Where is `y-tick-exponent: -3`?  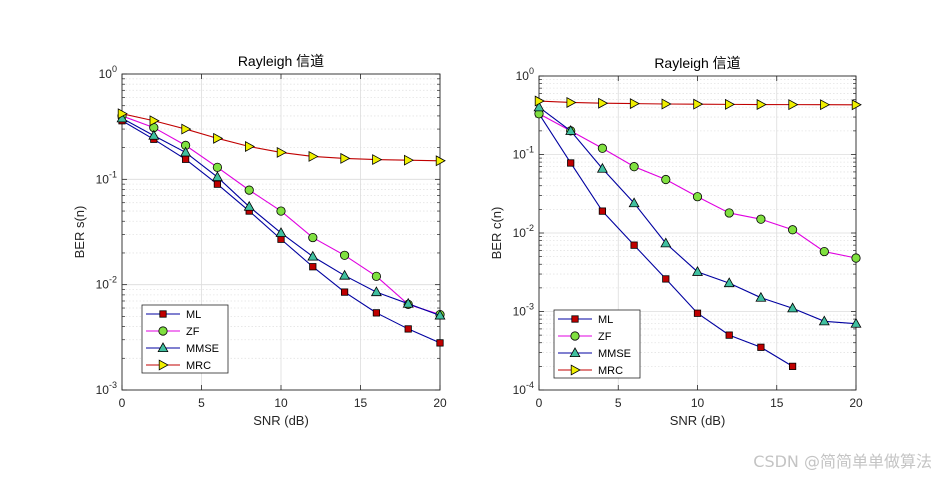 y-tick-exponent: -3 is located at coordinates (530, 307).